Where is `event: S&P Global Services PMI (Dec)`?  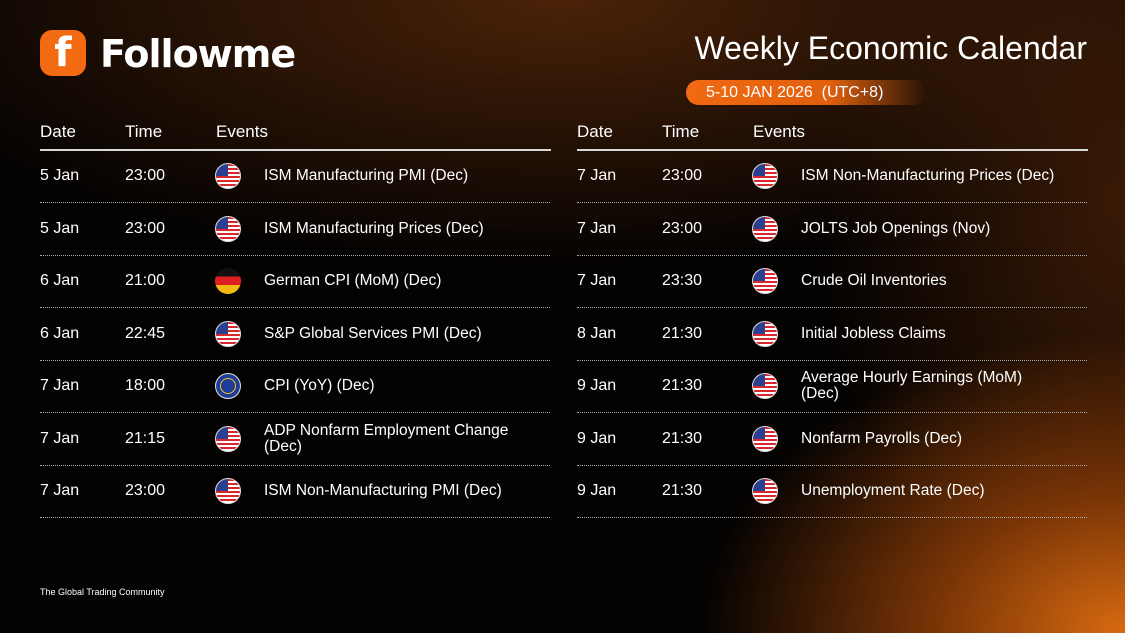 event: S&P Global Services PMI (Dec) is located at coordinates (373, 333).